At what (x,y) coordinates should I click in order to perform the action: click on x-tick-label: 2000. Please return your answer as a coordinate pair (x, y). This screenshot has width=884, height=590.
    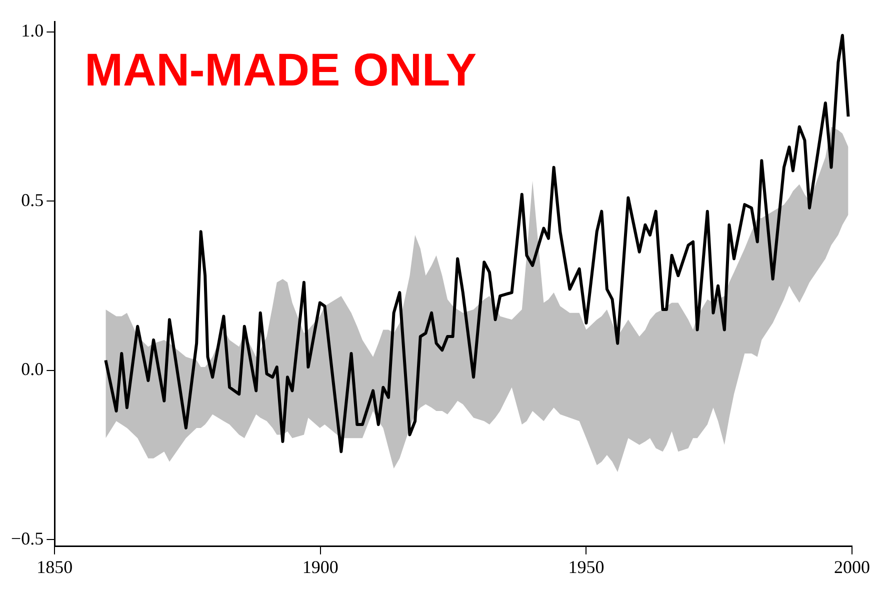
    Looking at the image, I should click on (852, 566).